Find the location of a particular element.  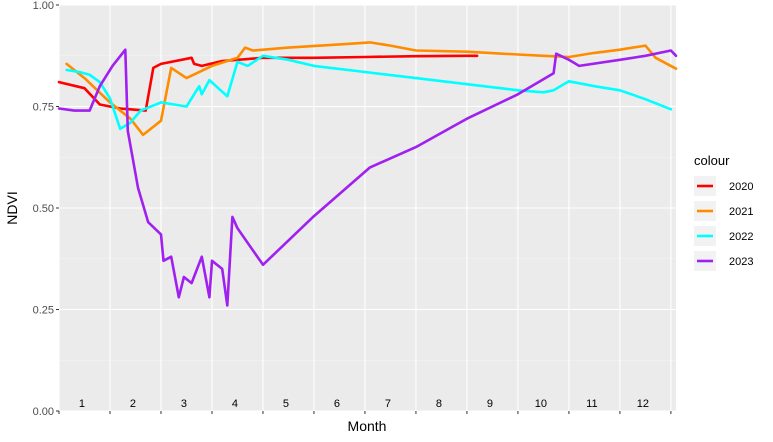

month-label: 10 is located at coordinates (541, 404).